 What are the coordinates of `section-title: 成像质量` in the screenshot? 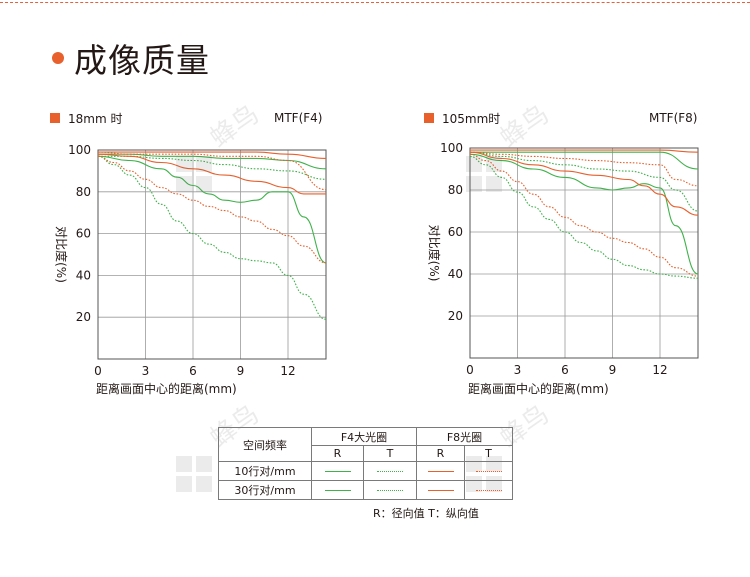 It's located at (142, 60).